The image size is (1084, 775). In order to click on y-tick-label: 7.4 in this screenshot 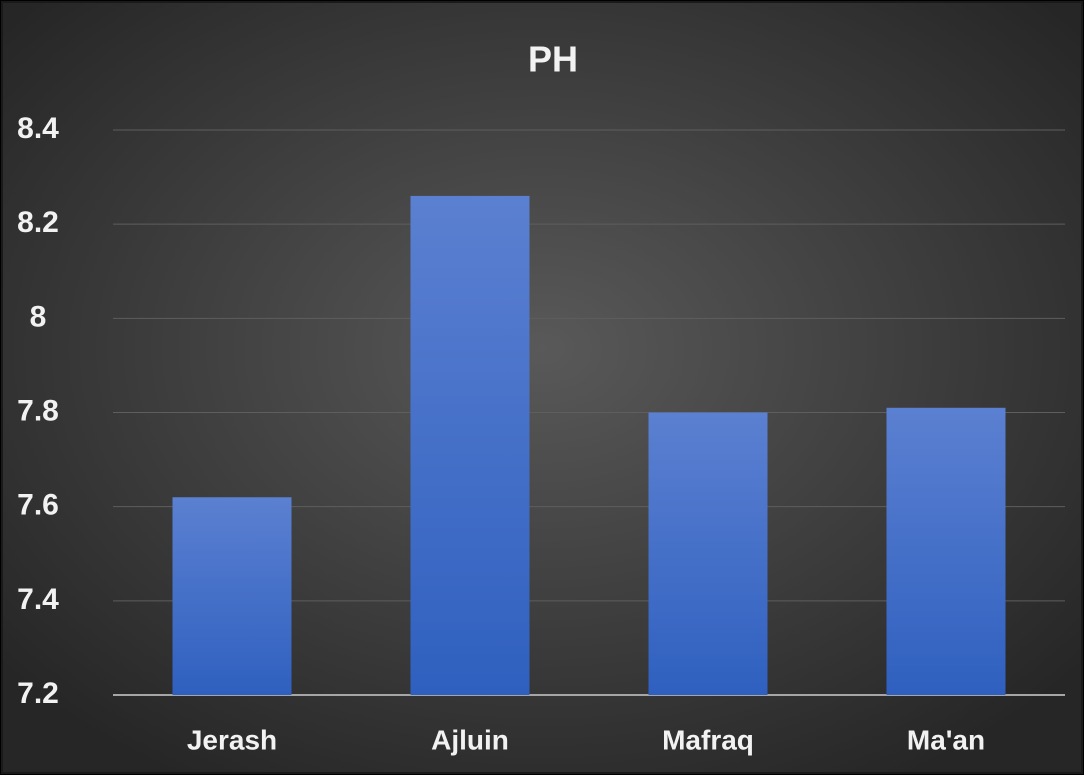, I will do `click(38, 599)`.